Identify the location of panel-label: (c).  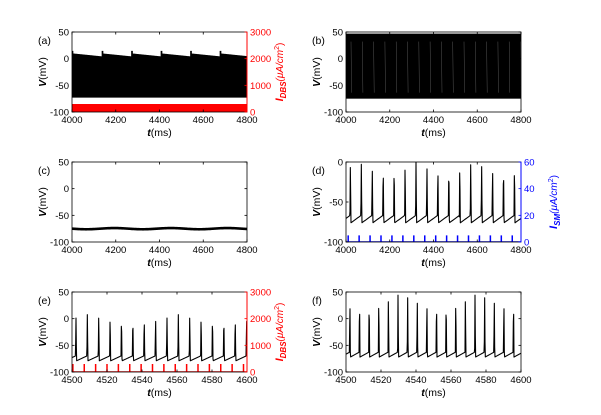
(44, 171).